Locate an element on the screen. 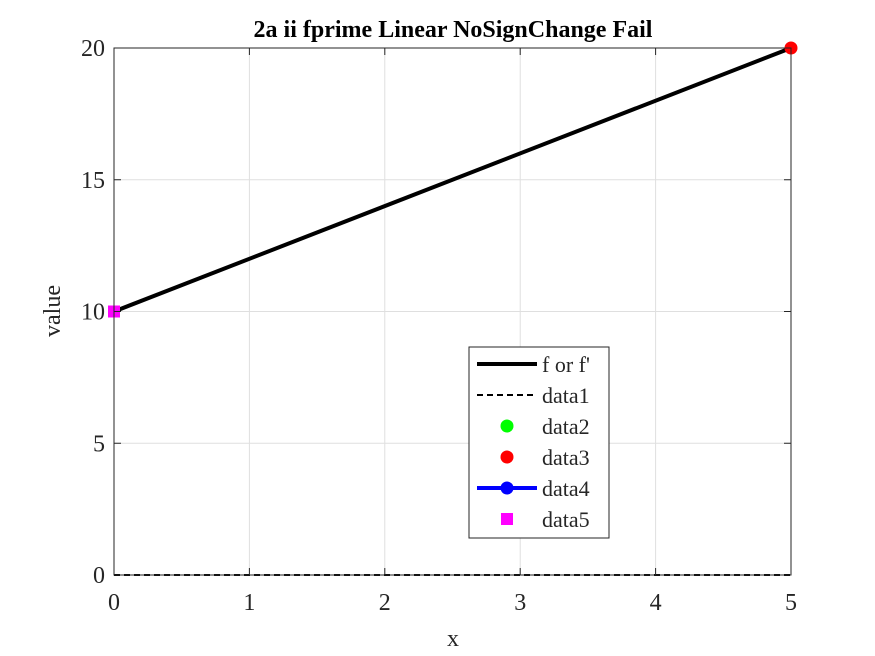 This screenshot has height=656, width=875. y-tick-label: 15 is located at coordinates (93, 181).